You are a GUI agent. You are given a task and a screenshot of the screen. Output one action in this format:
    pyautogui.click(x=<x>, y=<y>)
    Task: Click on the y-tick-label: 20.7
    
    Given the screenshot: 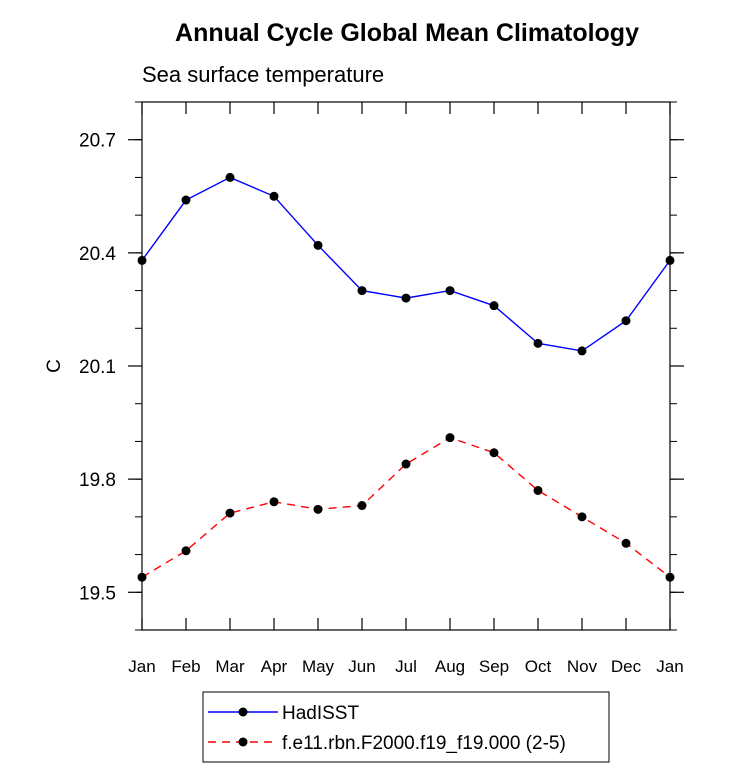 What is the action you would take?
    pyautogui.click(x=97, y=141)
    